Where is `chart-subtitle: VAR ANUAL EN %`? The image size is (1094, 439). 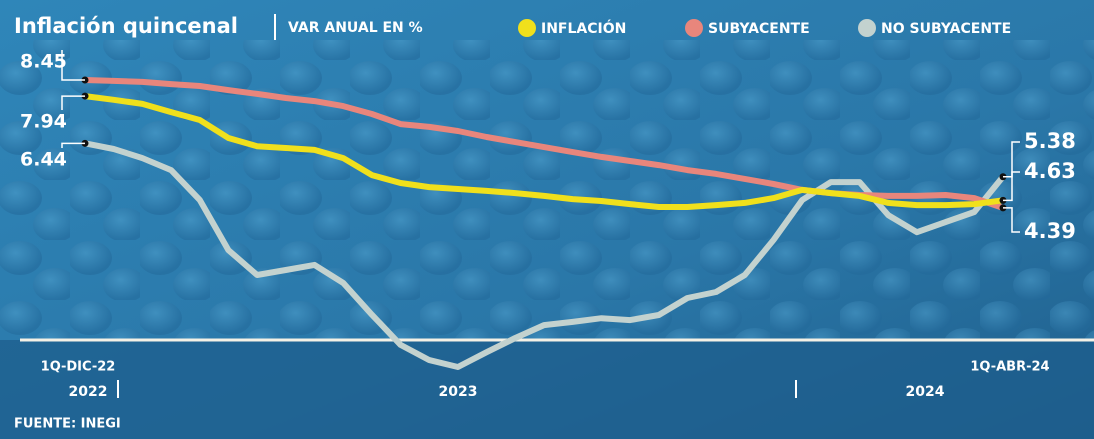
chart-subtitle: VAR ANUAL EN % is located at coordinates (355, 28).